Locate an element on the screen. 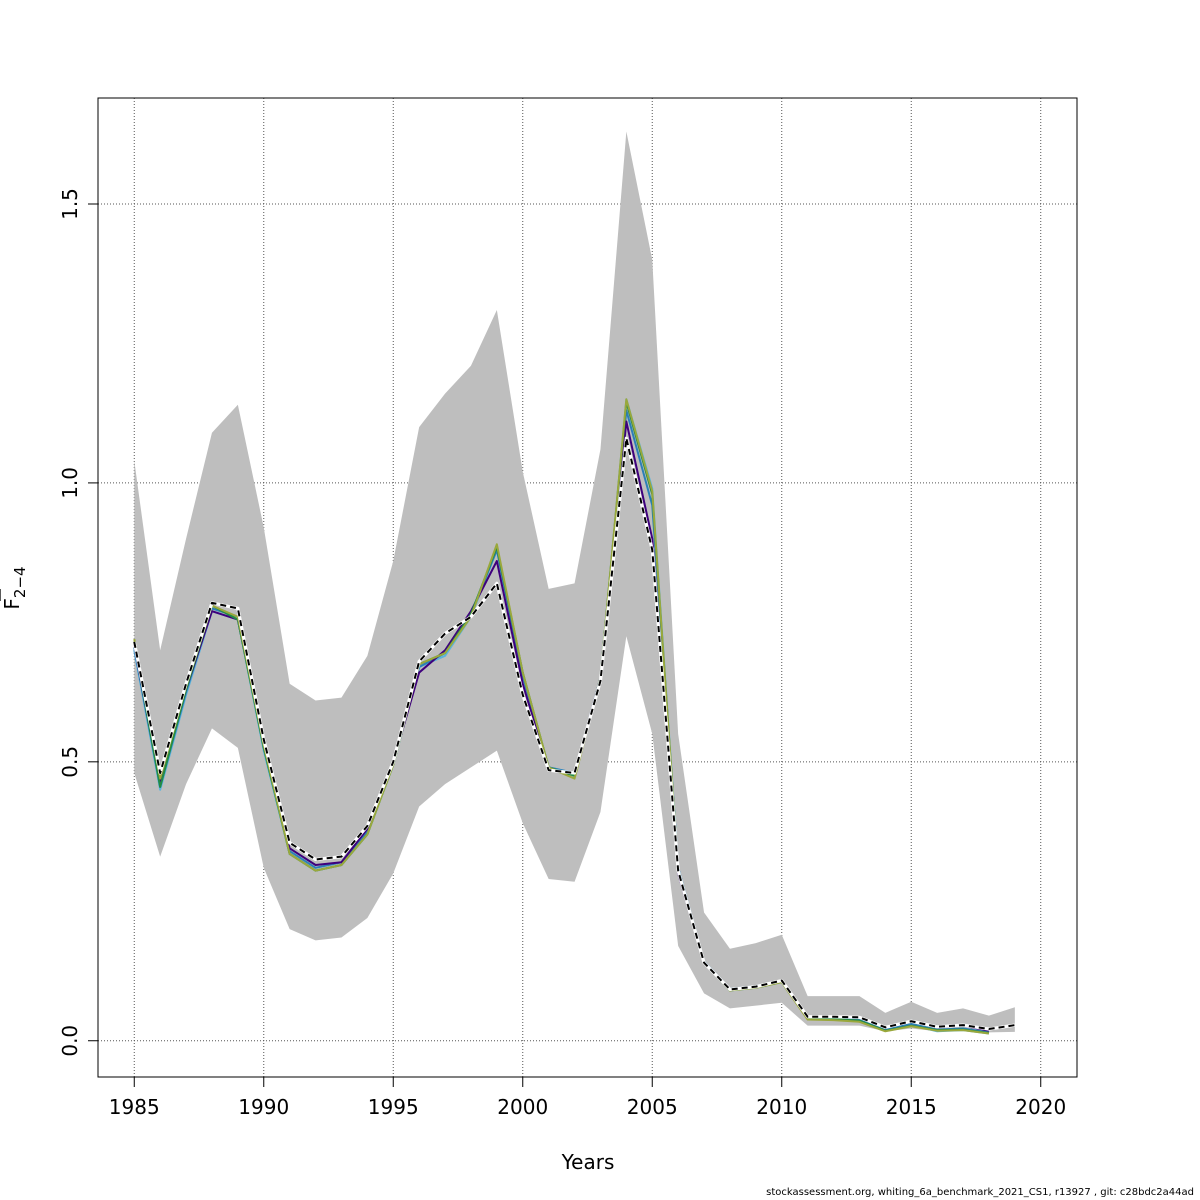  y-tick-label: 0.0 is located at coordinates (70, 1041).